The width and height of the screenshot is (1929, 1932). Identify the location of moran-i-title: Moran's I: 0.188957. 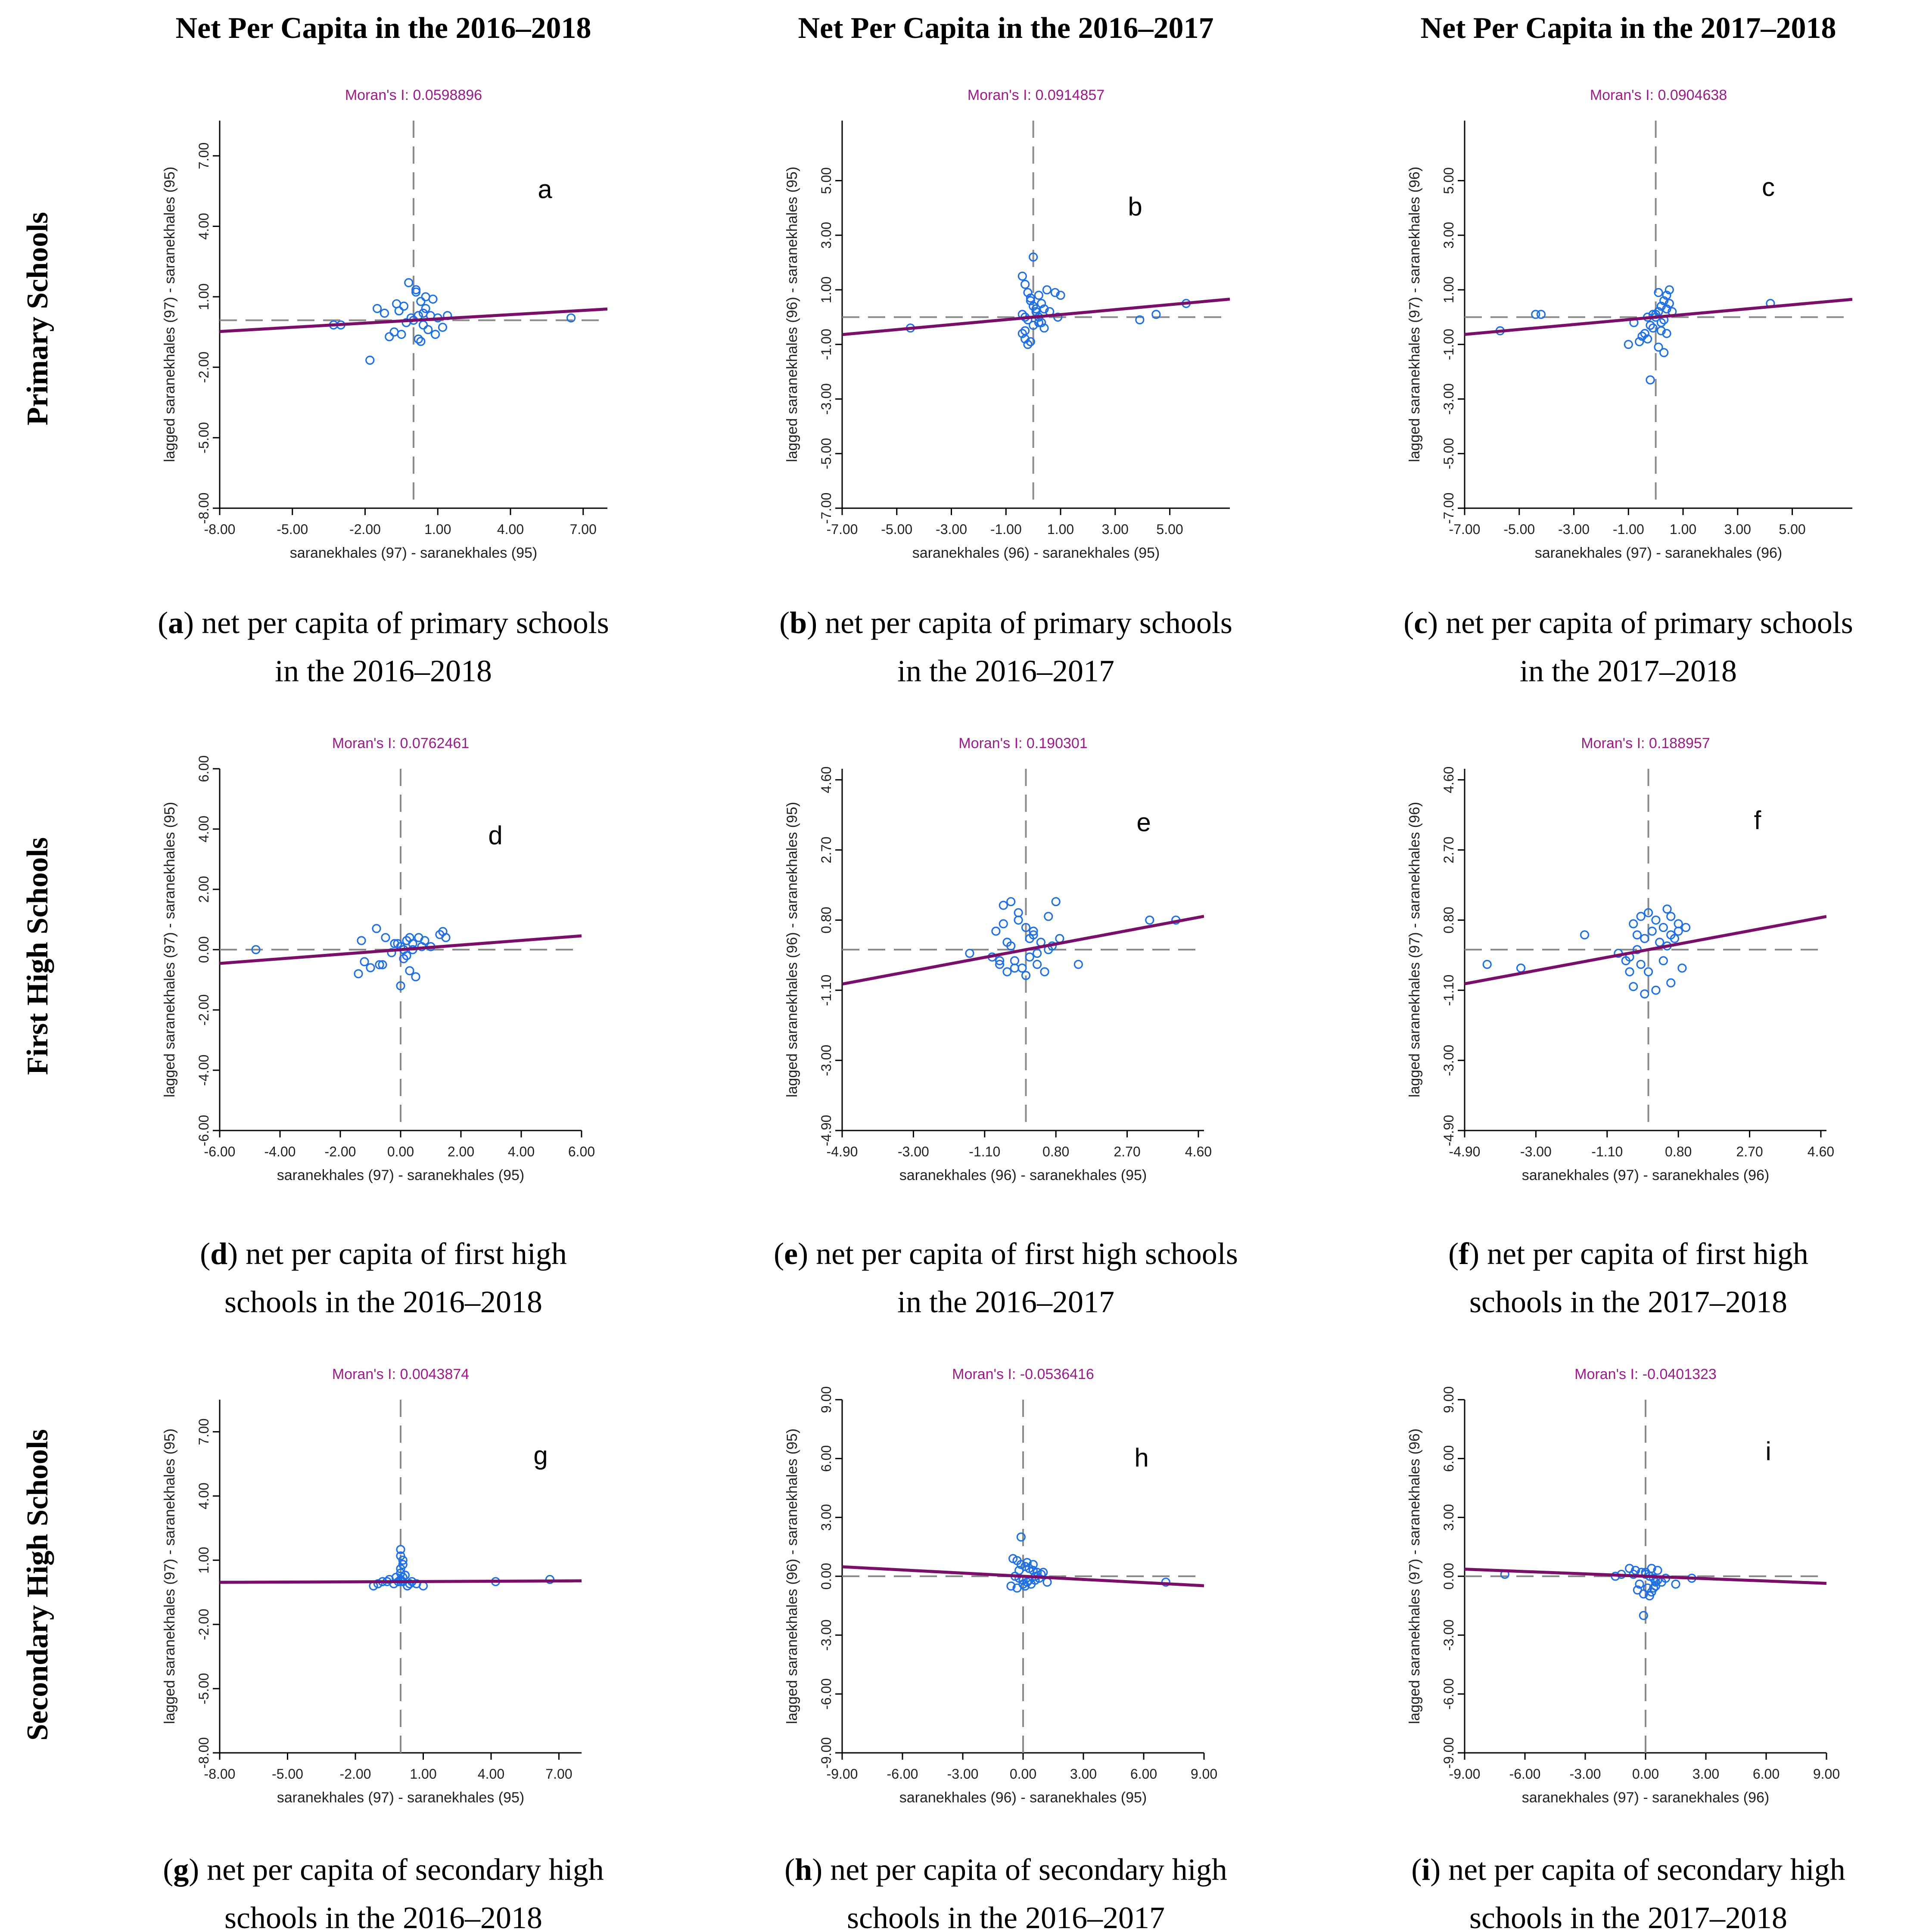
(1646, 743).